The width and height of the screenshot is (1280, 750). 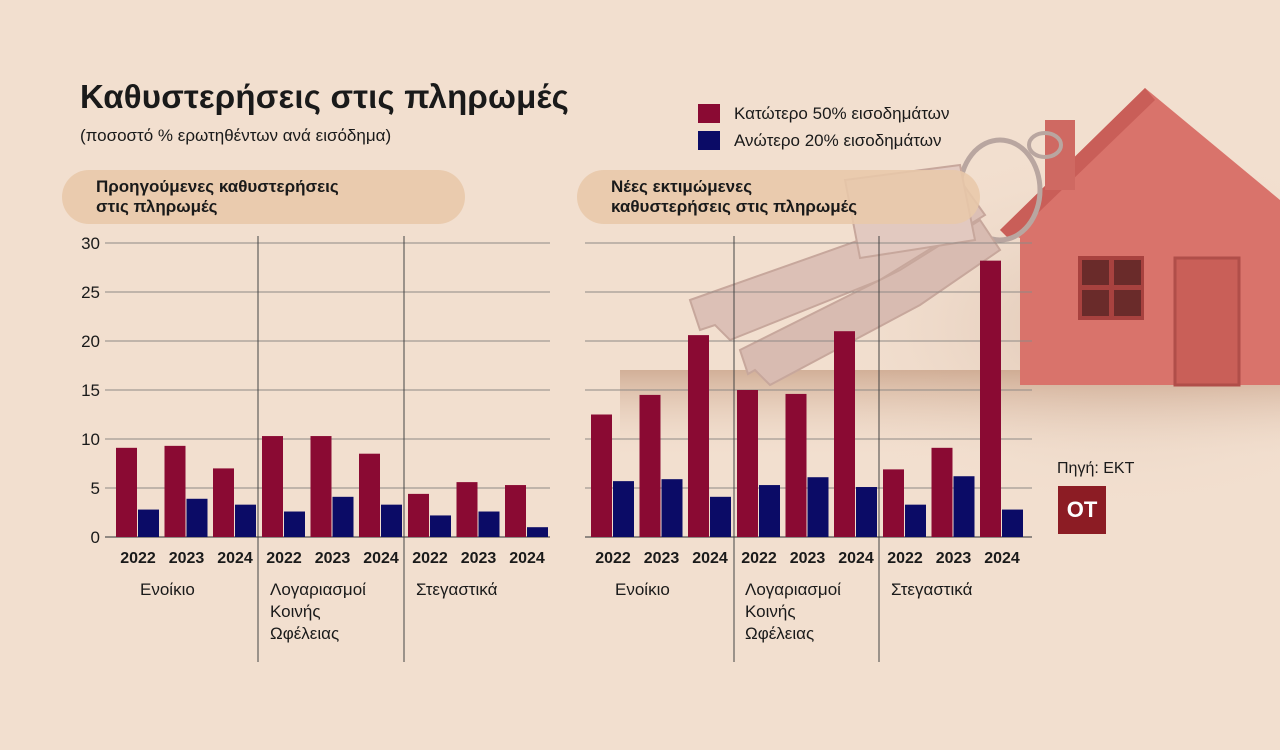 What do you see at coordinates (90, 390) in the screenshot?
I see `y-tick-label: 15` at bounding box center [90, 390].